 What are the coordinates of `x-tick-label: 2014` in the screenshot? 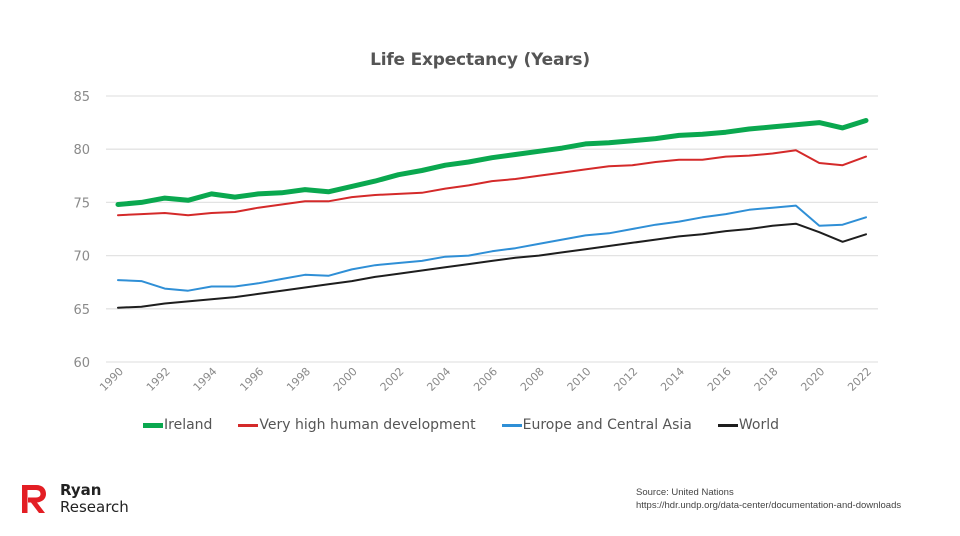 It's located at (672, 379).